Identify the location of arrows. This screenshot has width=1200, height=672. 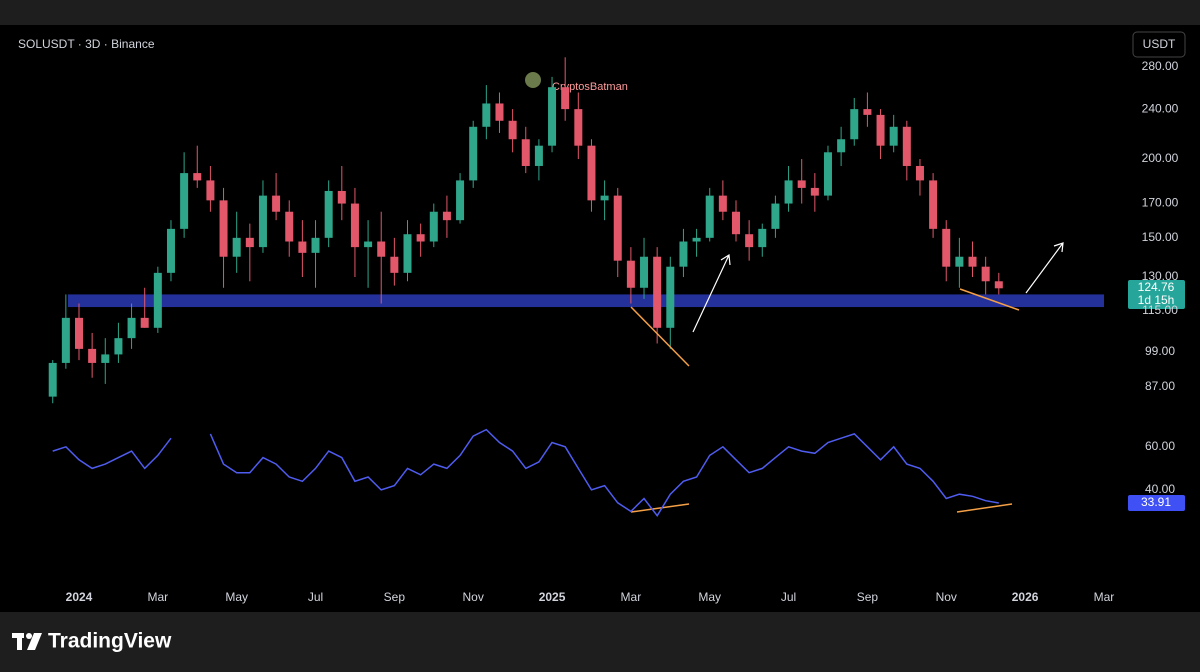
(878, 287).